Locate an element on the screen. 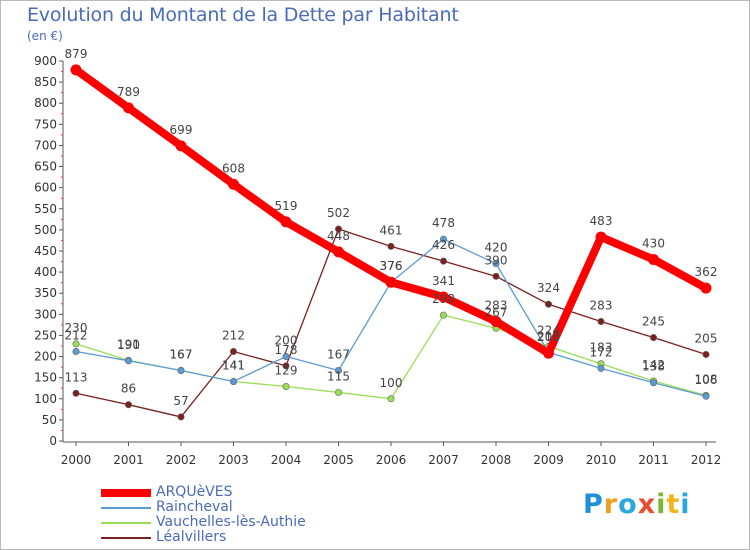  data-label: 879 is located at coordinates (76, 54).